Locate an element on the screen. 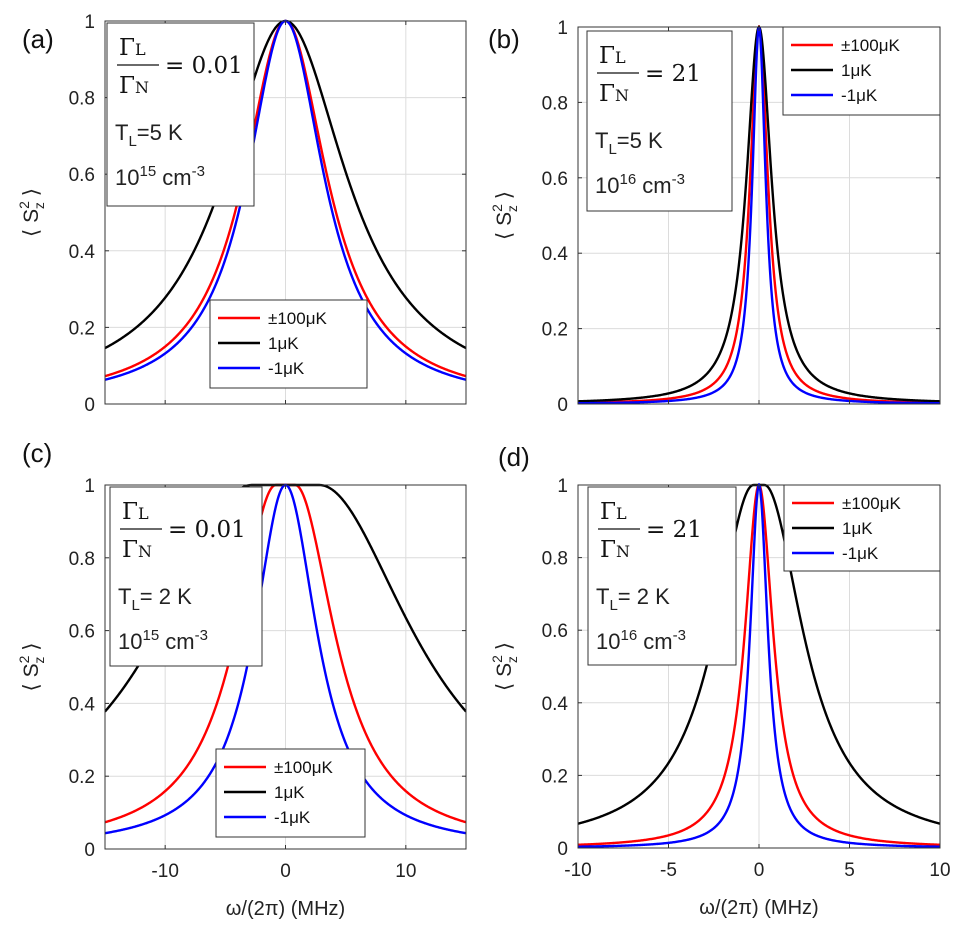 This screenshot has width=967, height=937. x-tick-label: 5 is located at coordinates (849, 870).